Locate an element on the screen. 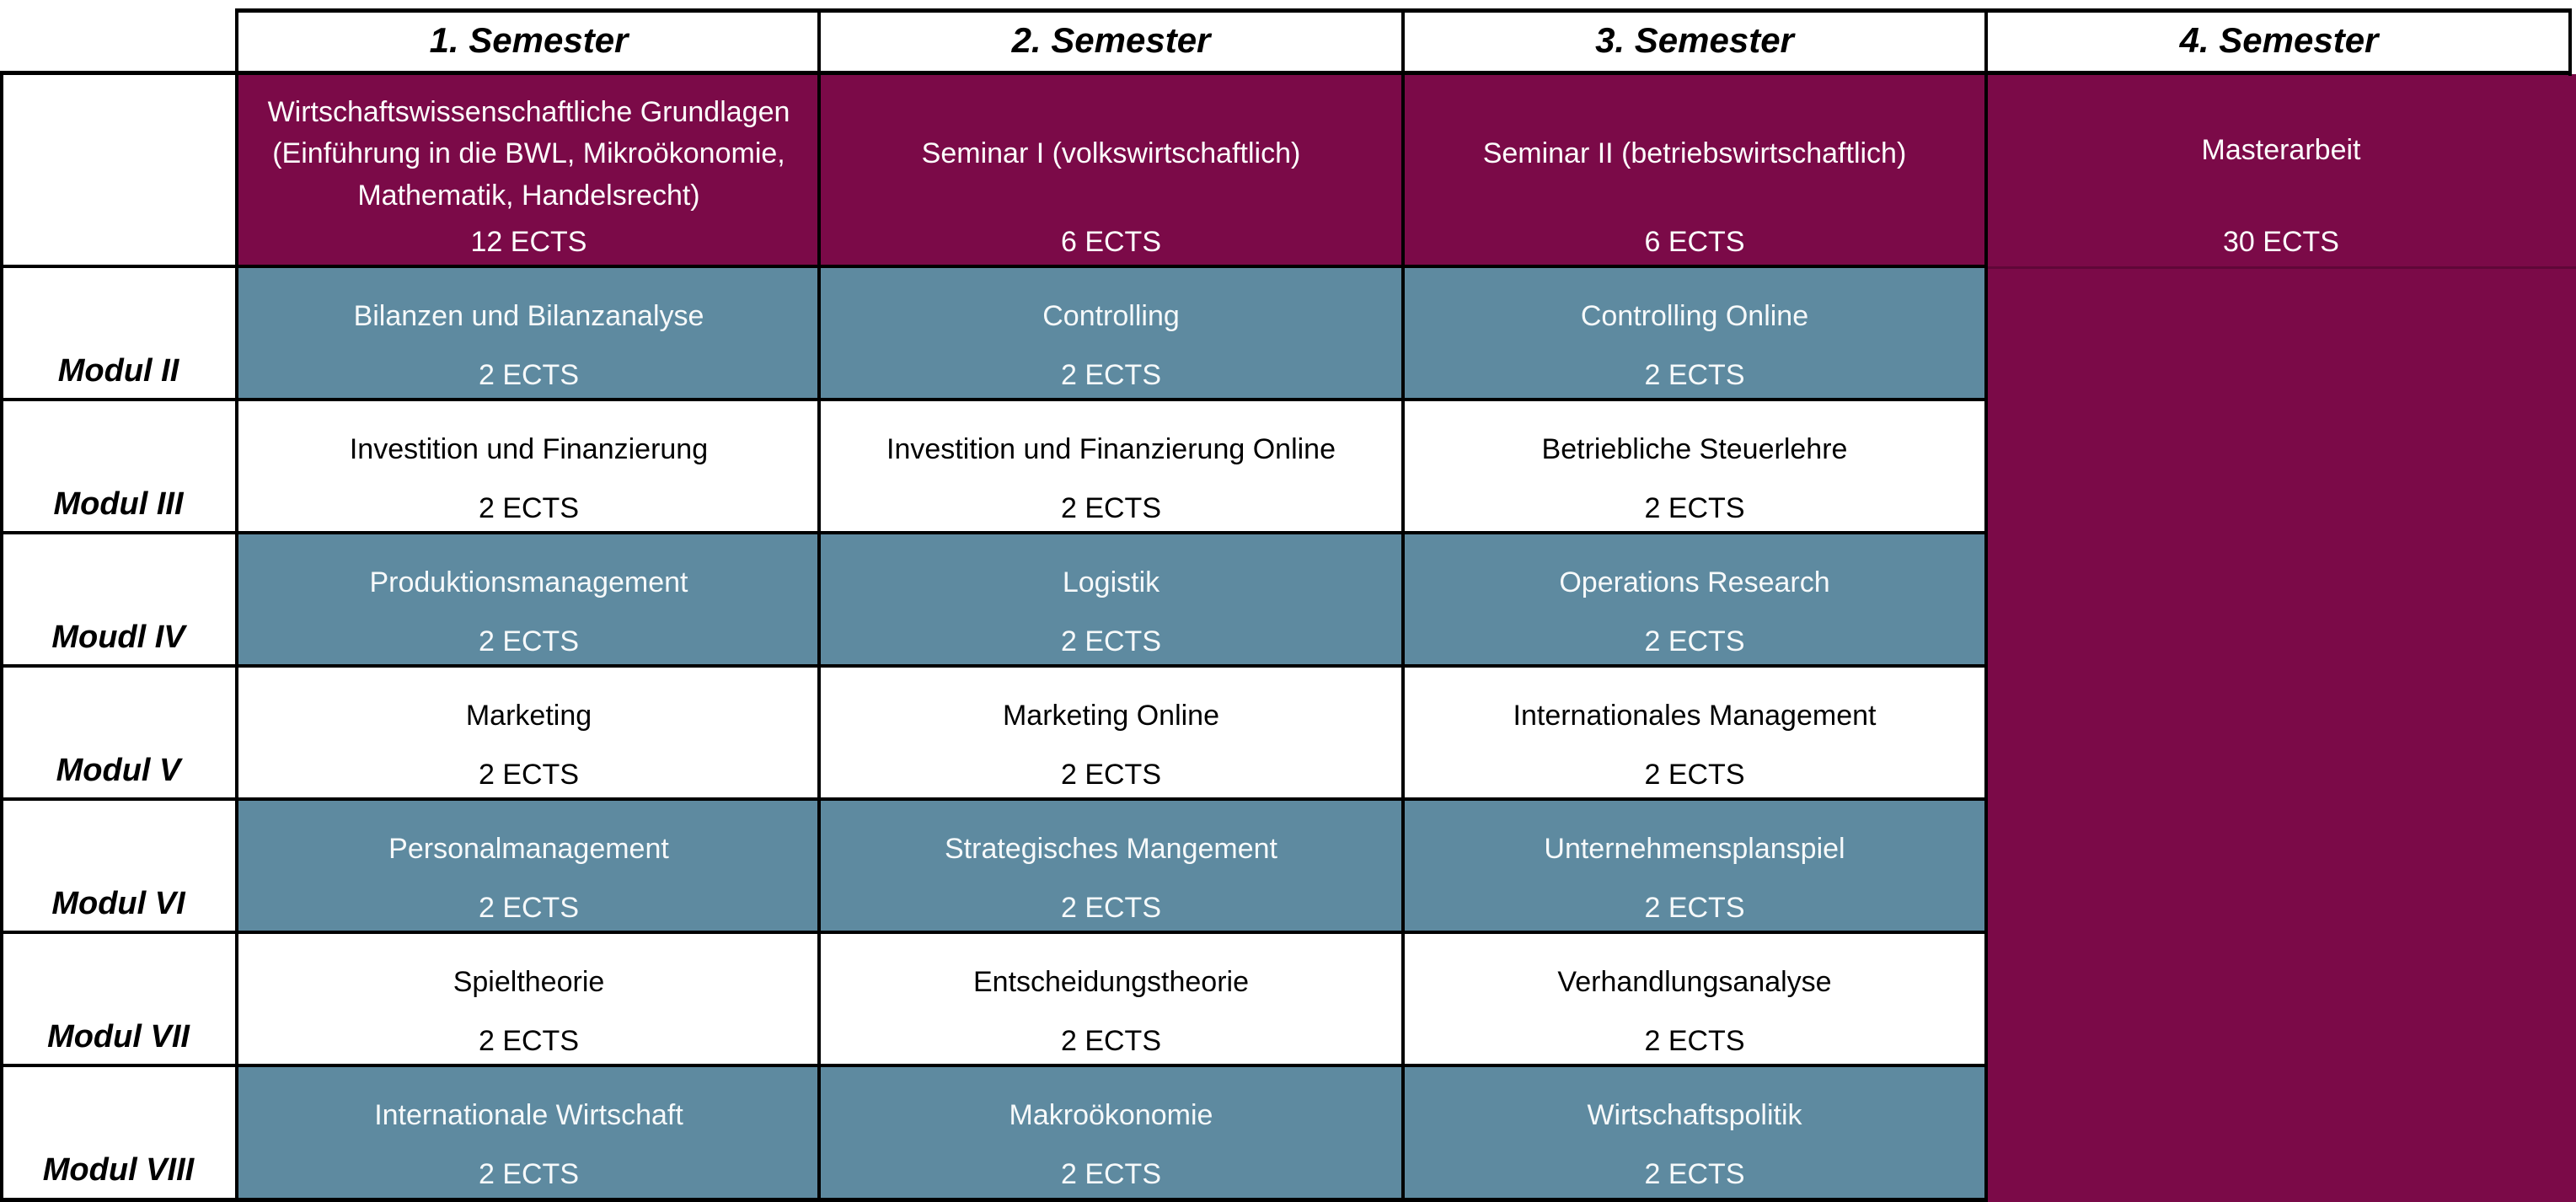 The width and height of the screenshot is (2576, 1202). course-title: Logistik is located at coordinates (1111, 582).